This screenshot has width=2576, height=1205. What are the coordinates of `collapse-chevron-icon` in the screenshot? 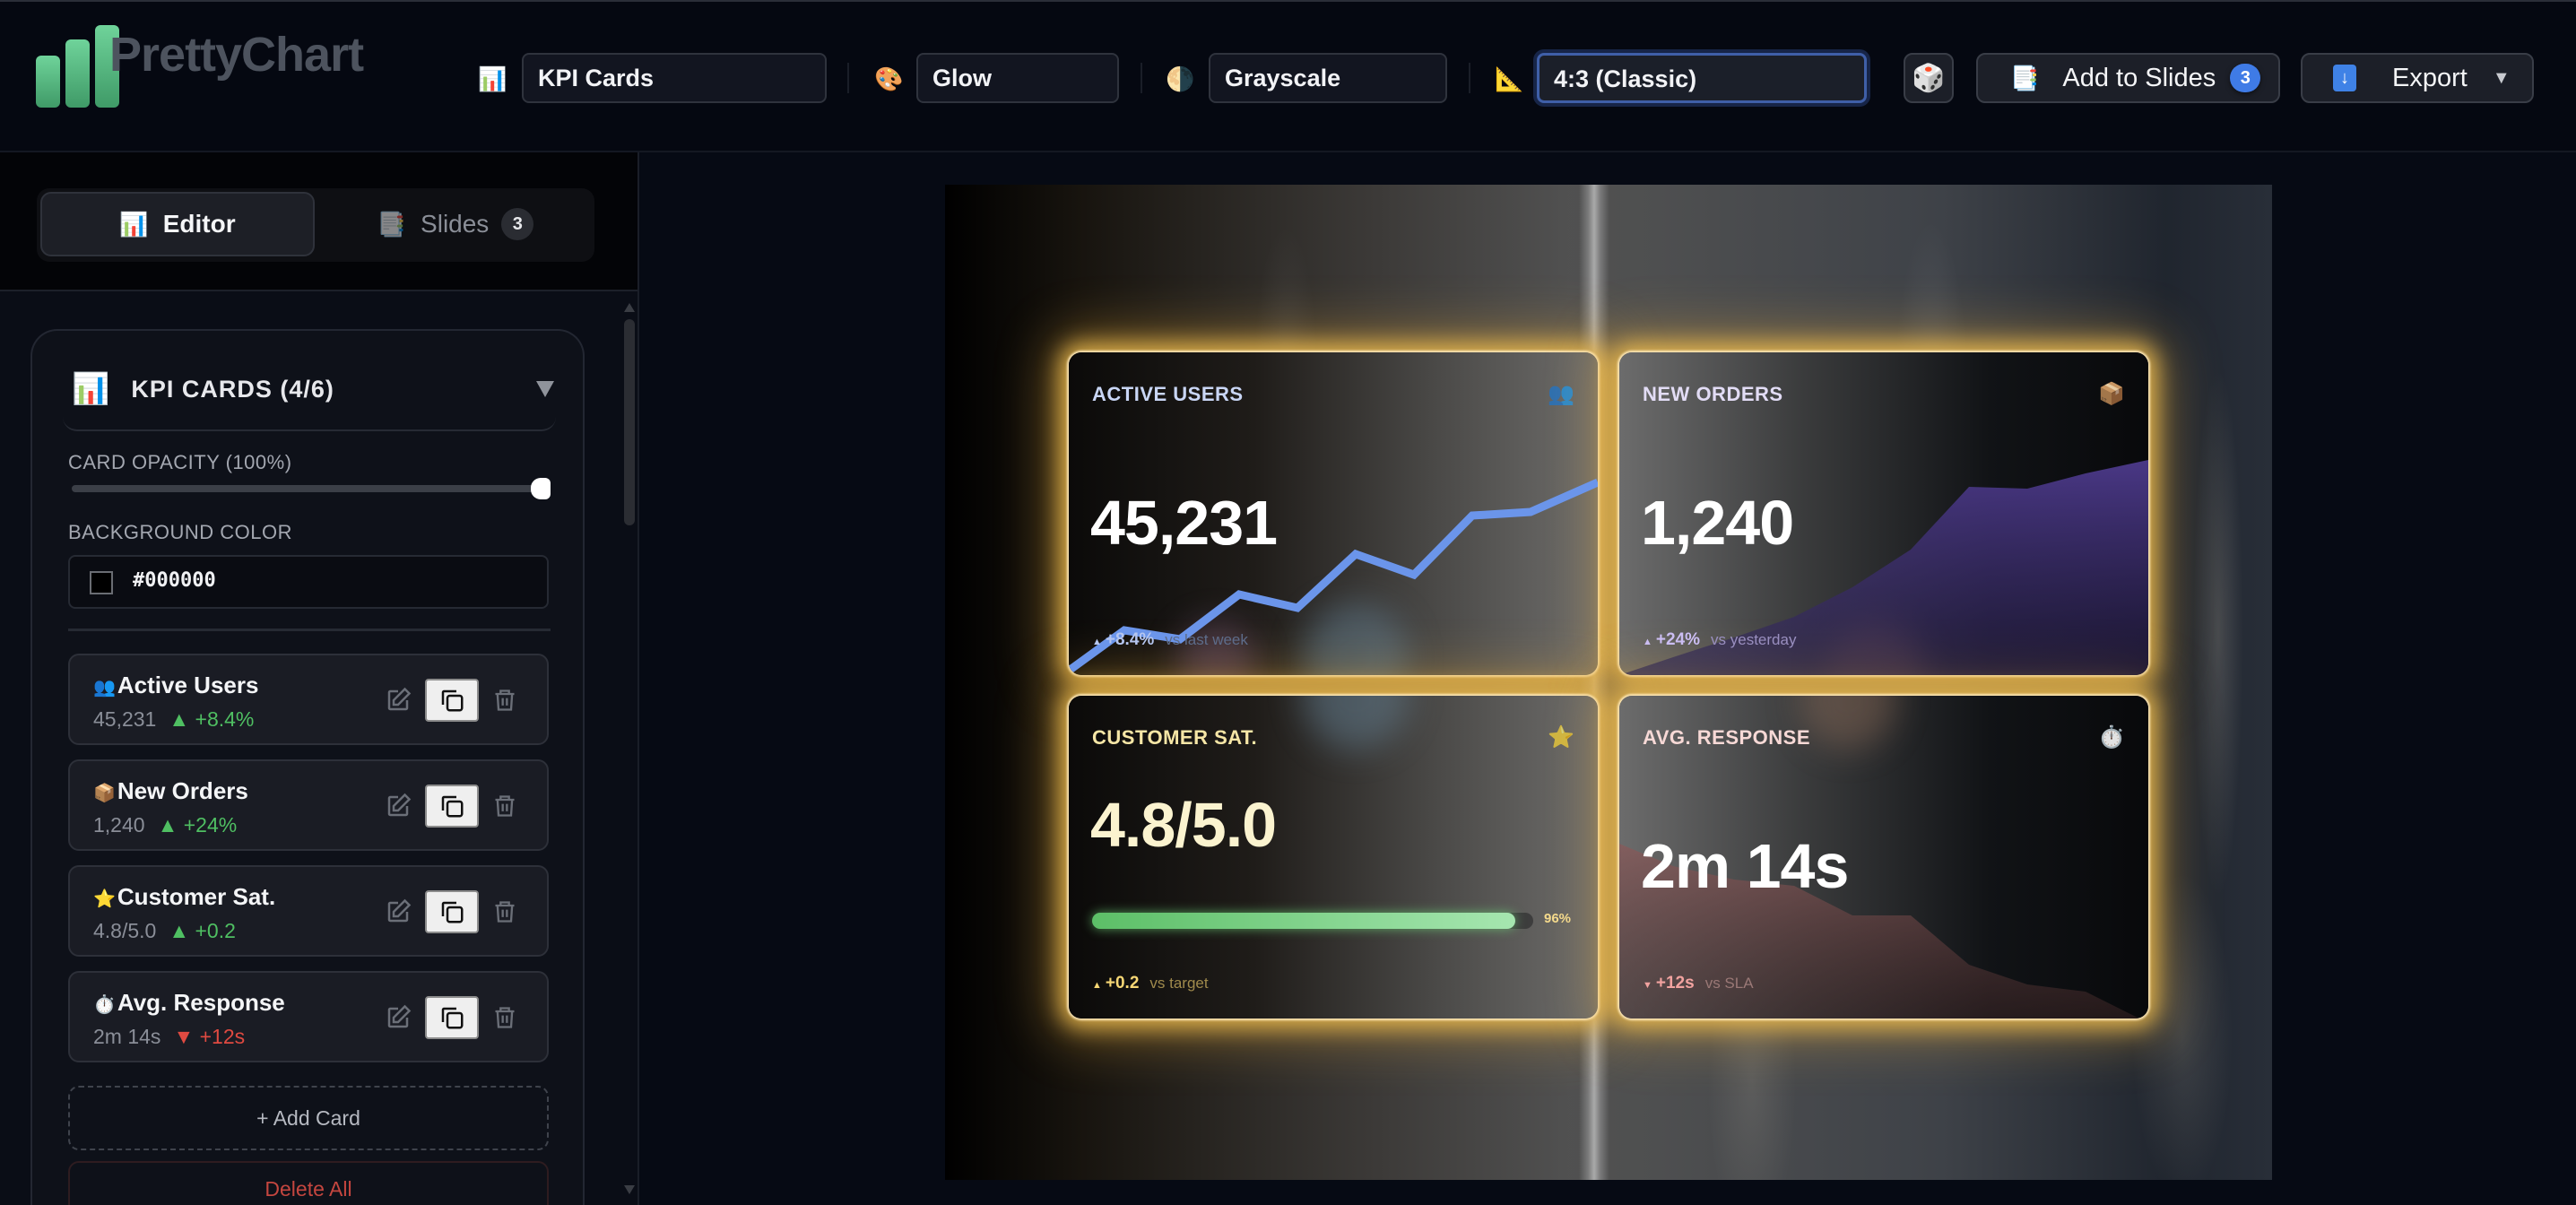 It's located at (545, 389).